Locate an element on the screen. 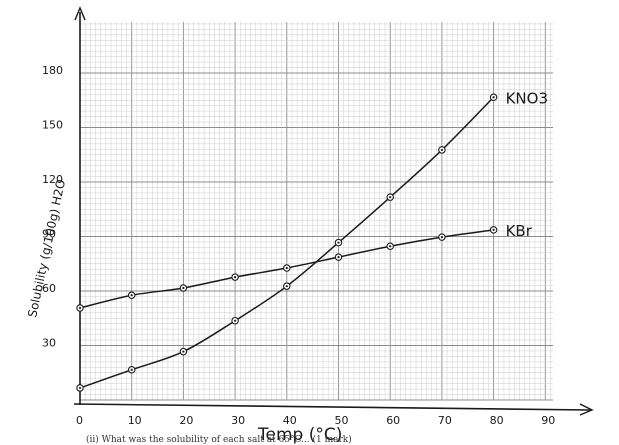 This screenshot has width=619, height=445. y-axis-arrow is located at coordinates (80, 13).